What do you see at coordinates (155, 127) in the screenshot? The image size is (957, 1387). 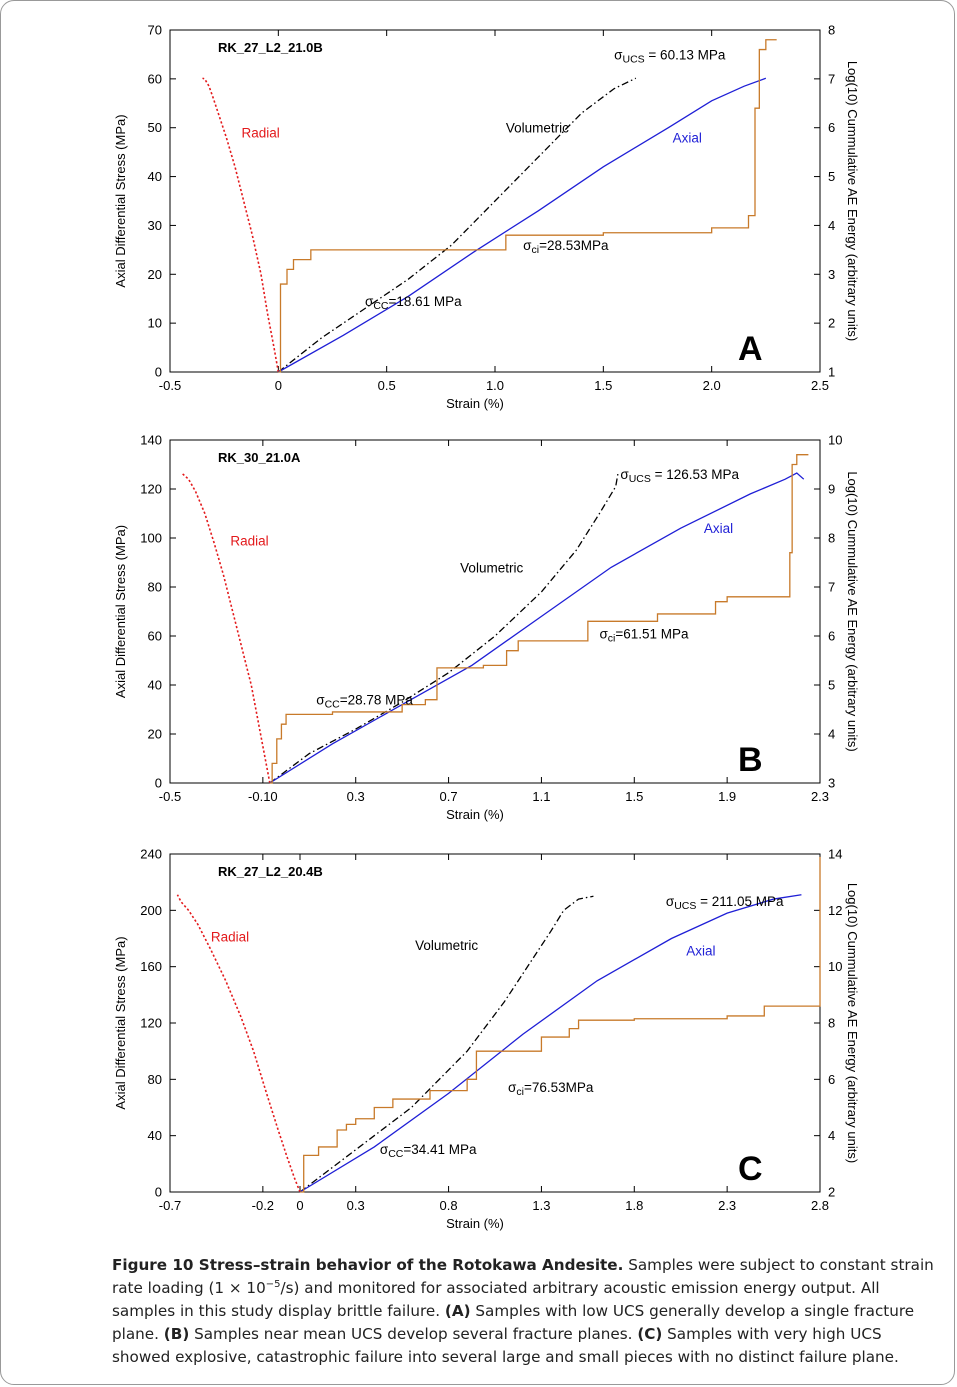 I see `y-tick-label: 50` at bounding box center [155, 127].